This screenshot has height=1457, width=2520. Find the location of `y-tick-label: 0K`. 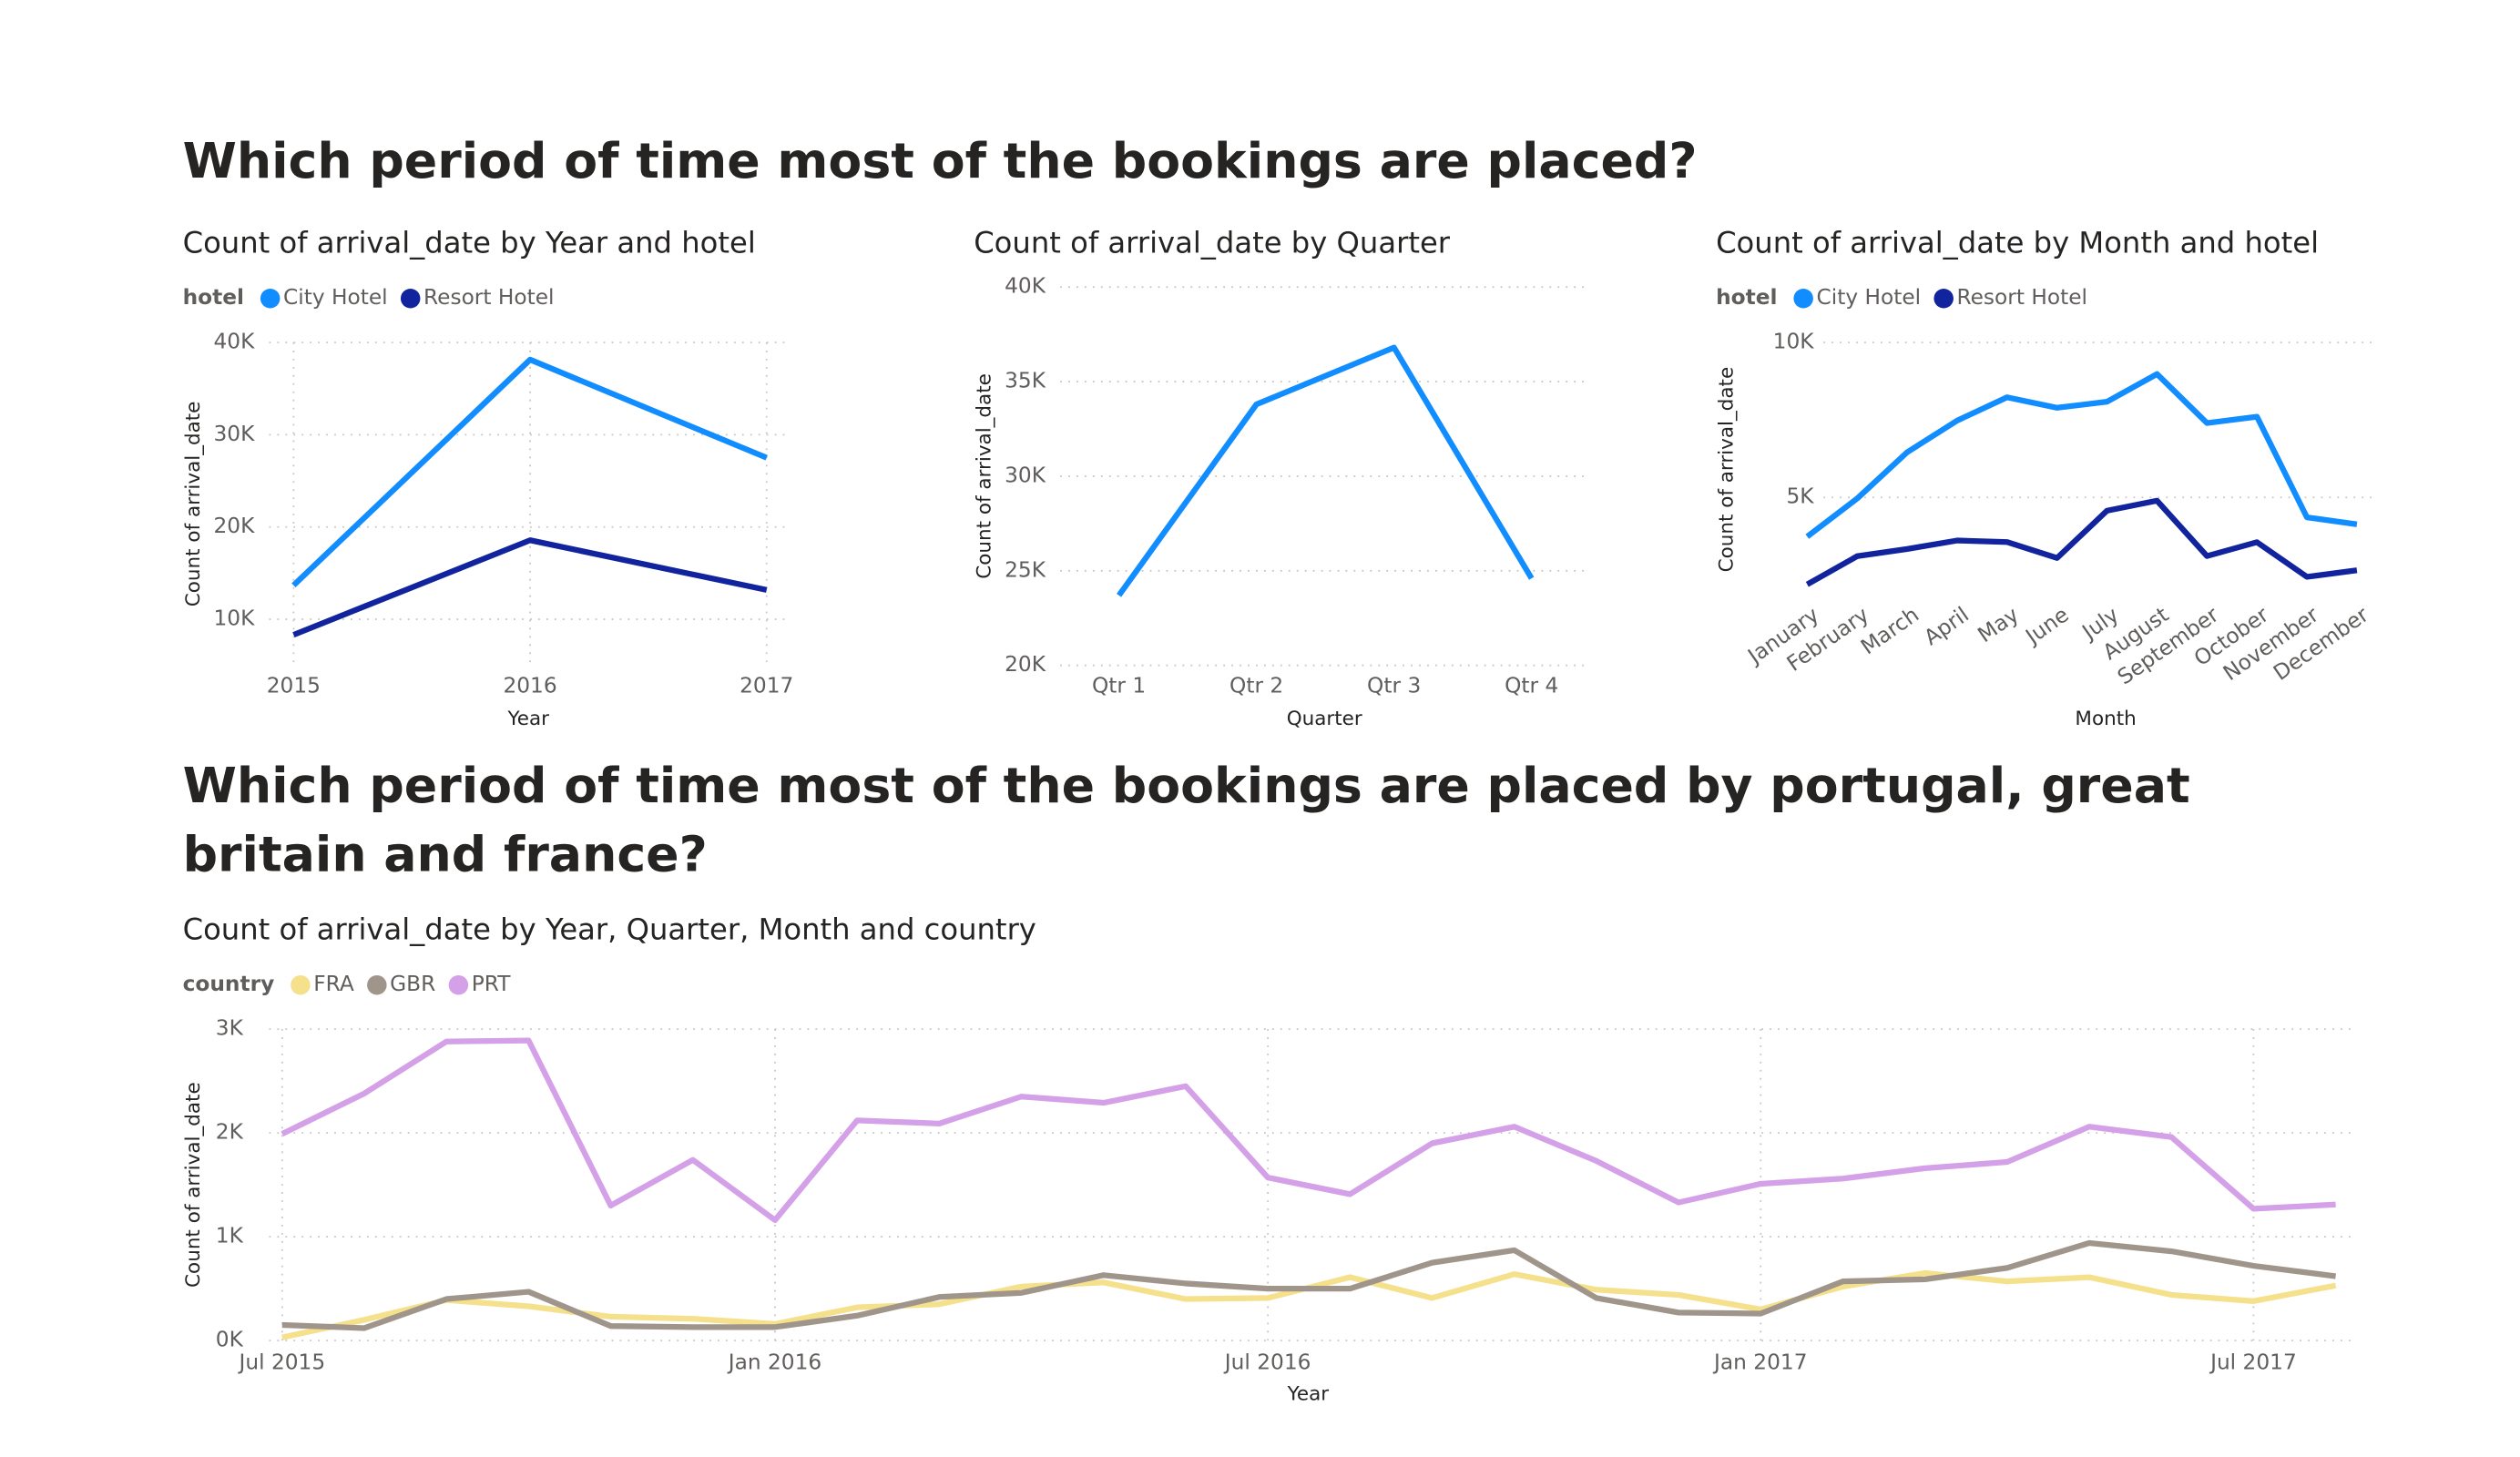

y-tick-label: 0K is located at coordinates (230, 1340).